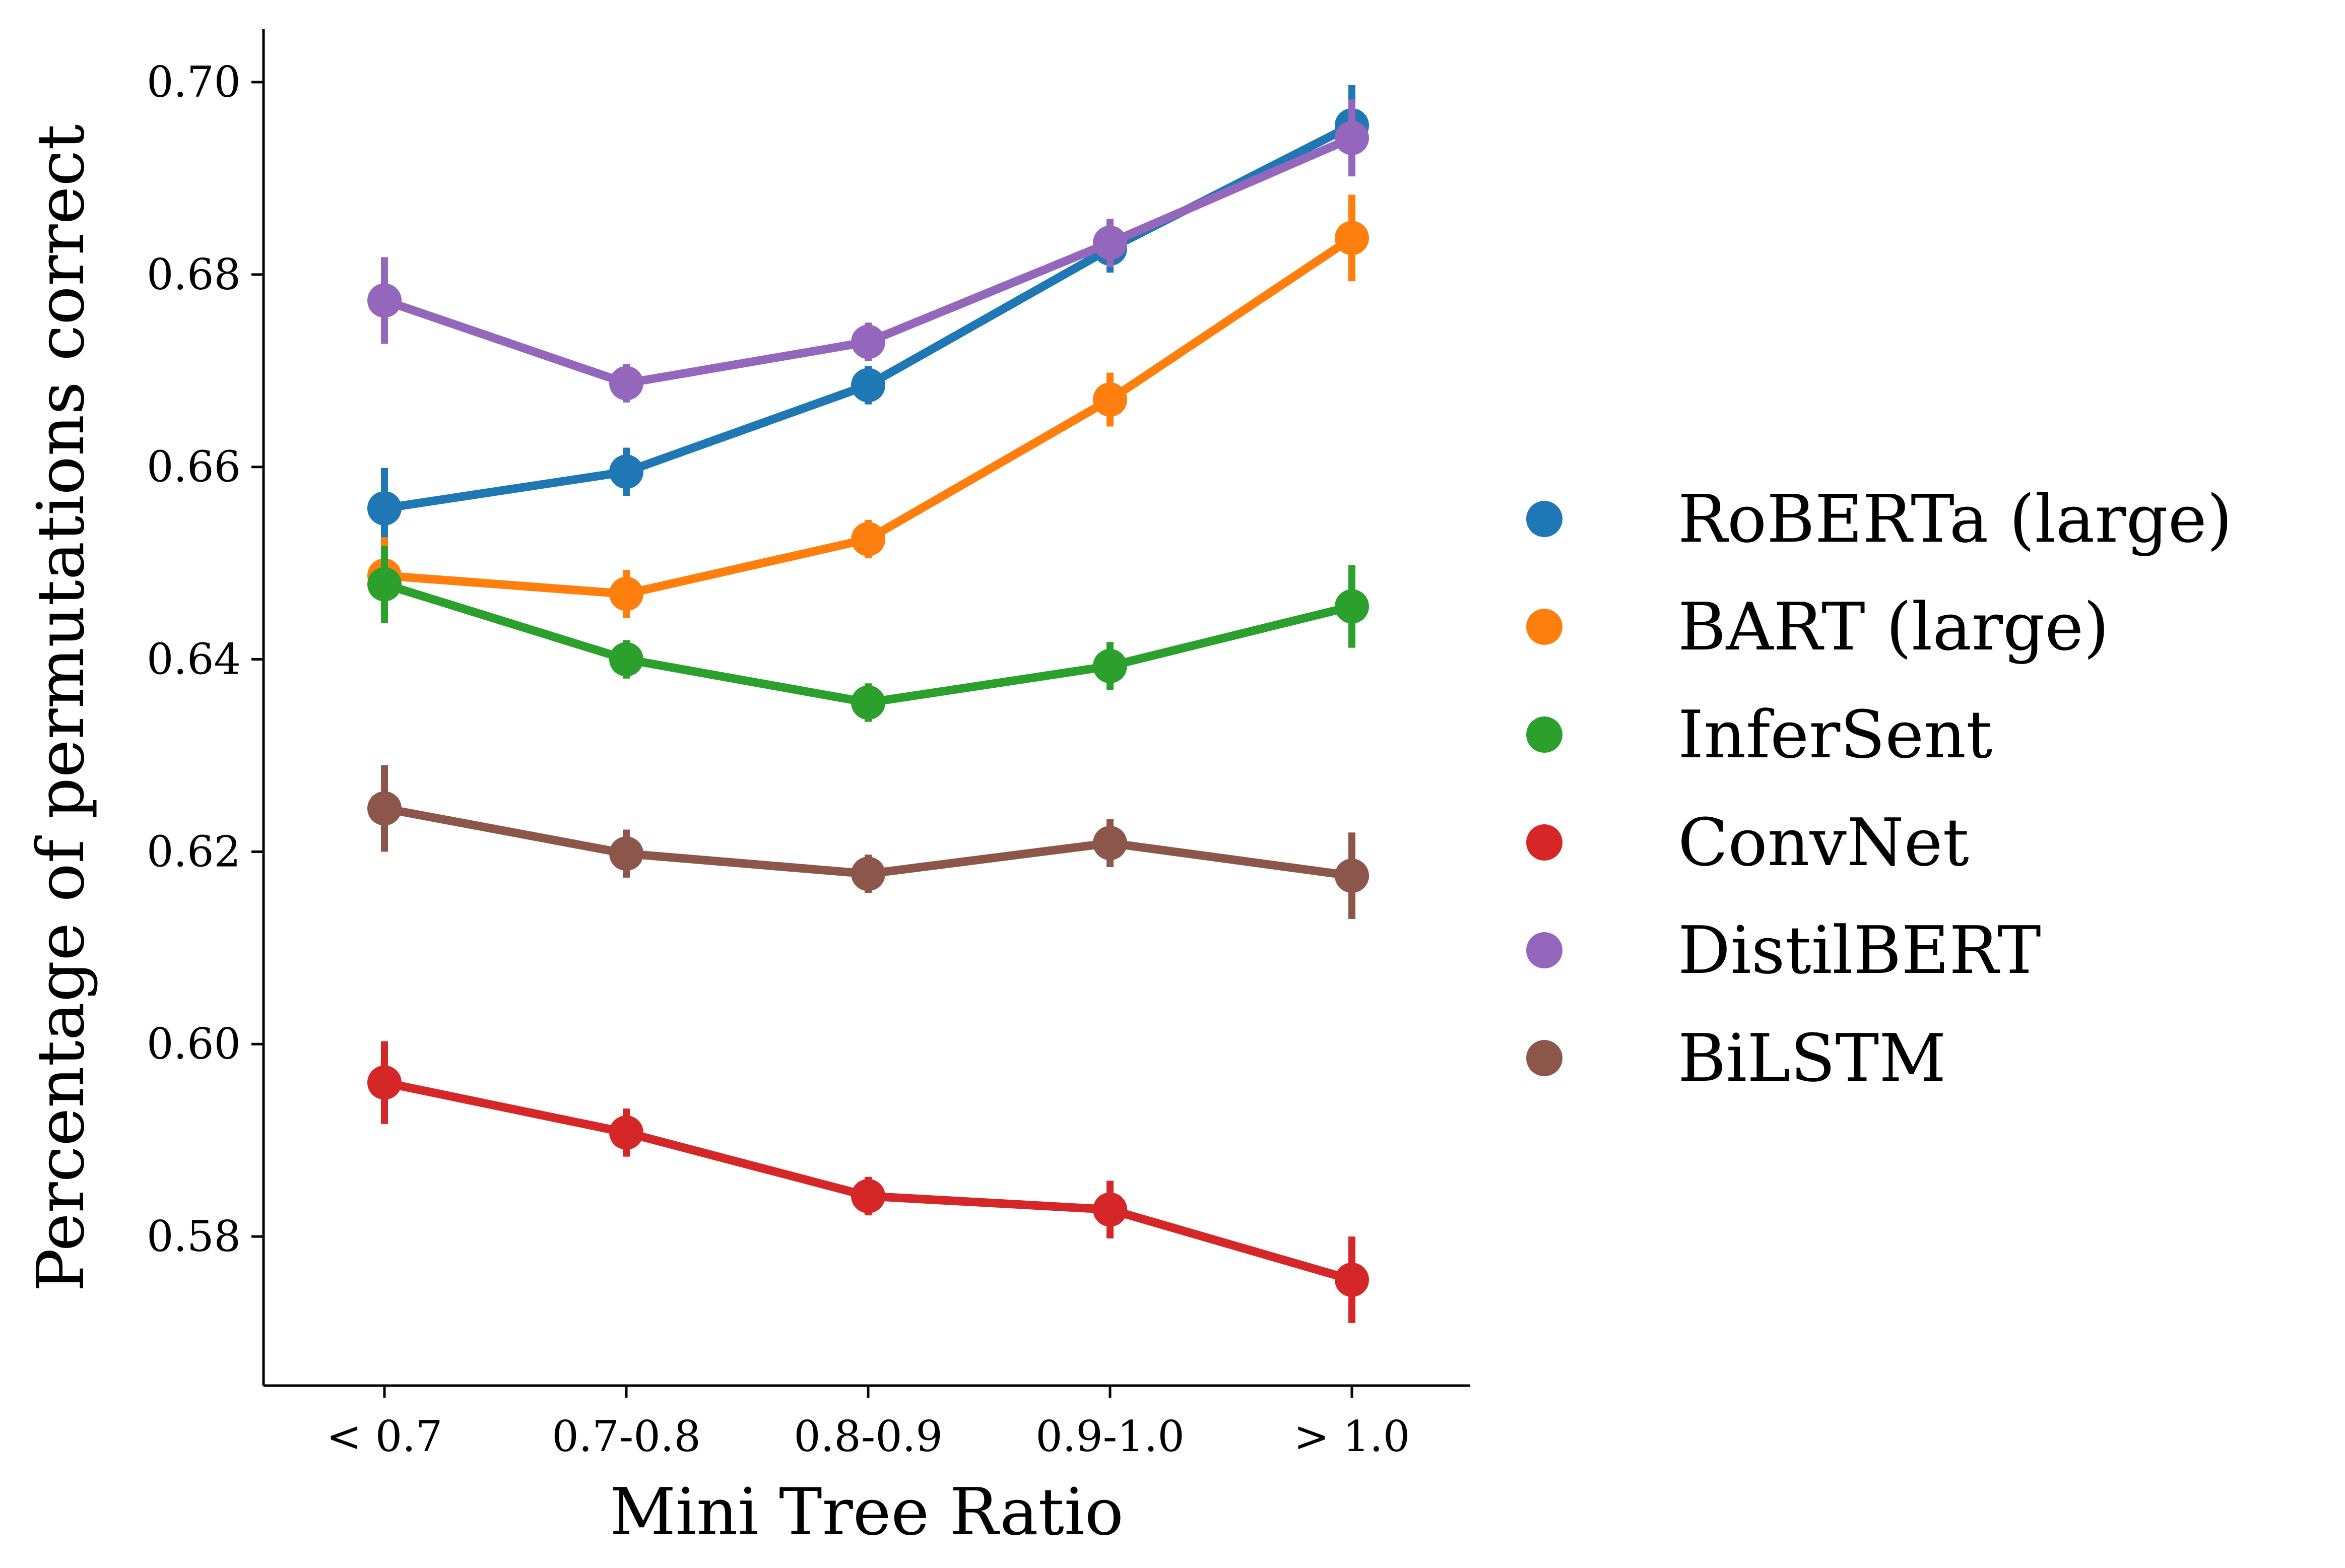  I want to click on y-axis-title: Percentage of permutations correct, so click(61, 707).